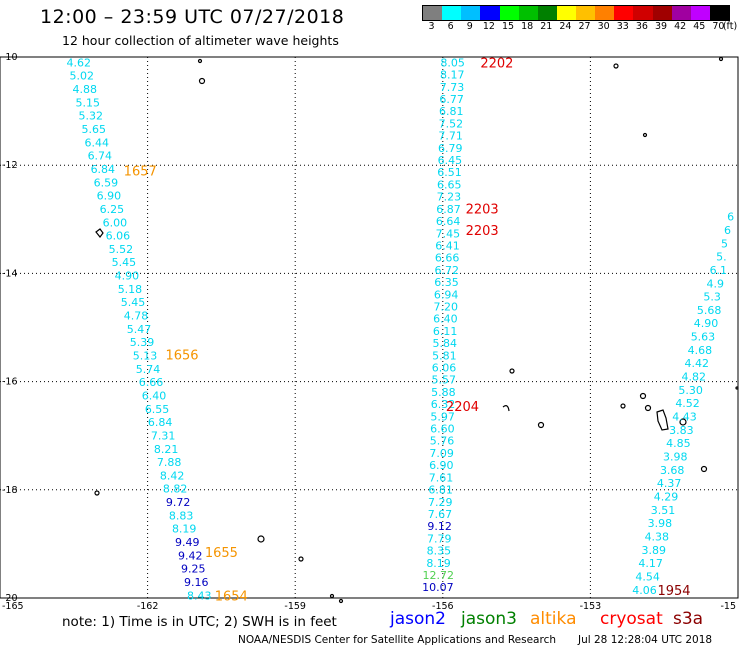  Describe the element at coordinates (661, 26) in the screenshot. I see `legend-label: 39` at that location.